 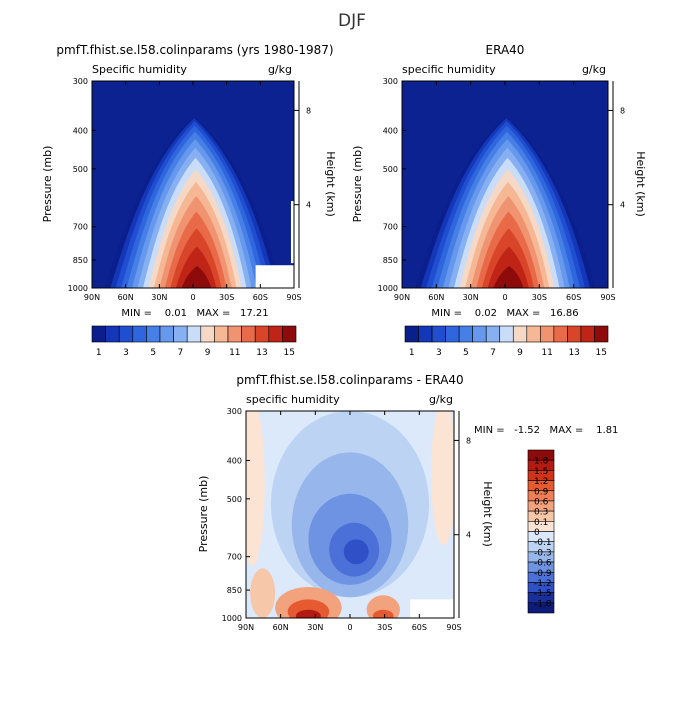 I want to click on stats-text: MIN = 0.01 MAX = 17.21, so click(x=194, y=313).